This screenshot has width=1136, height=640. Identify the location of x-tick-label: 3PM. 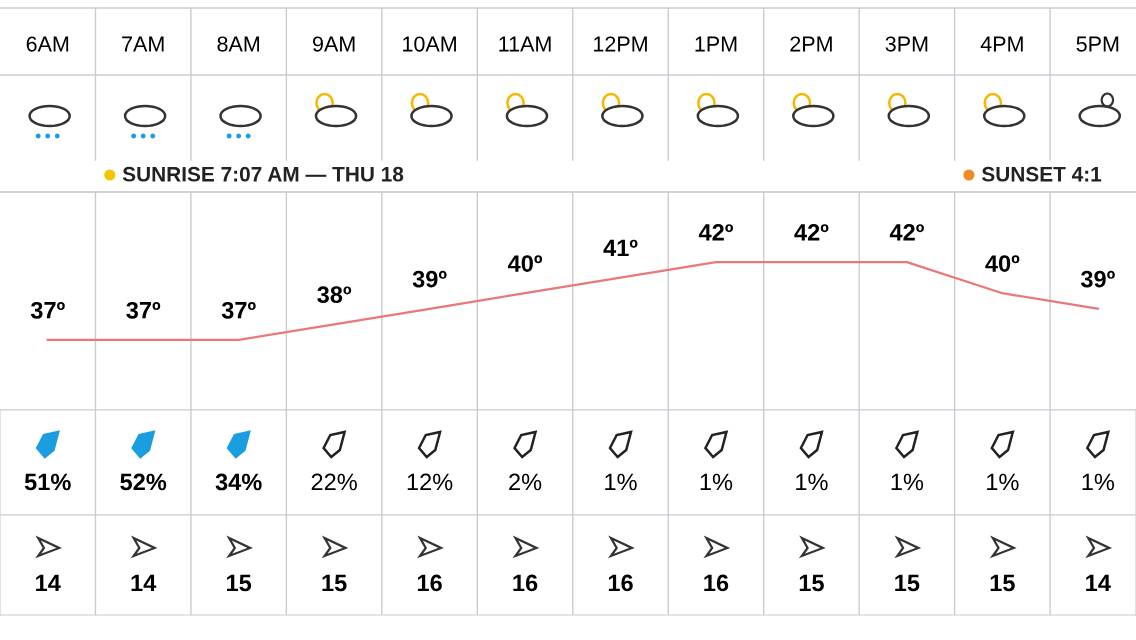
(906, 44).